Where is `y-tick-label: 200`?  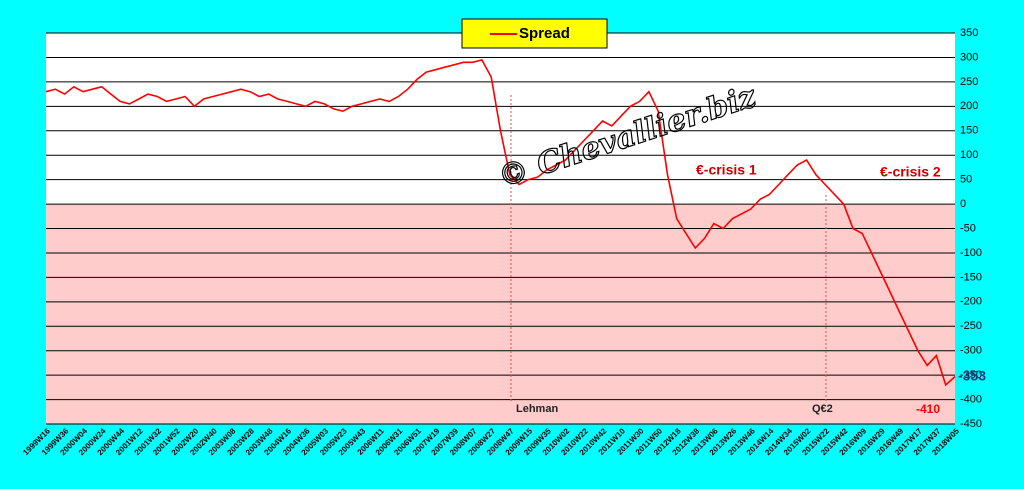 y-tick-label: 200 is located at coordinates (969, 106).